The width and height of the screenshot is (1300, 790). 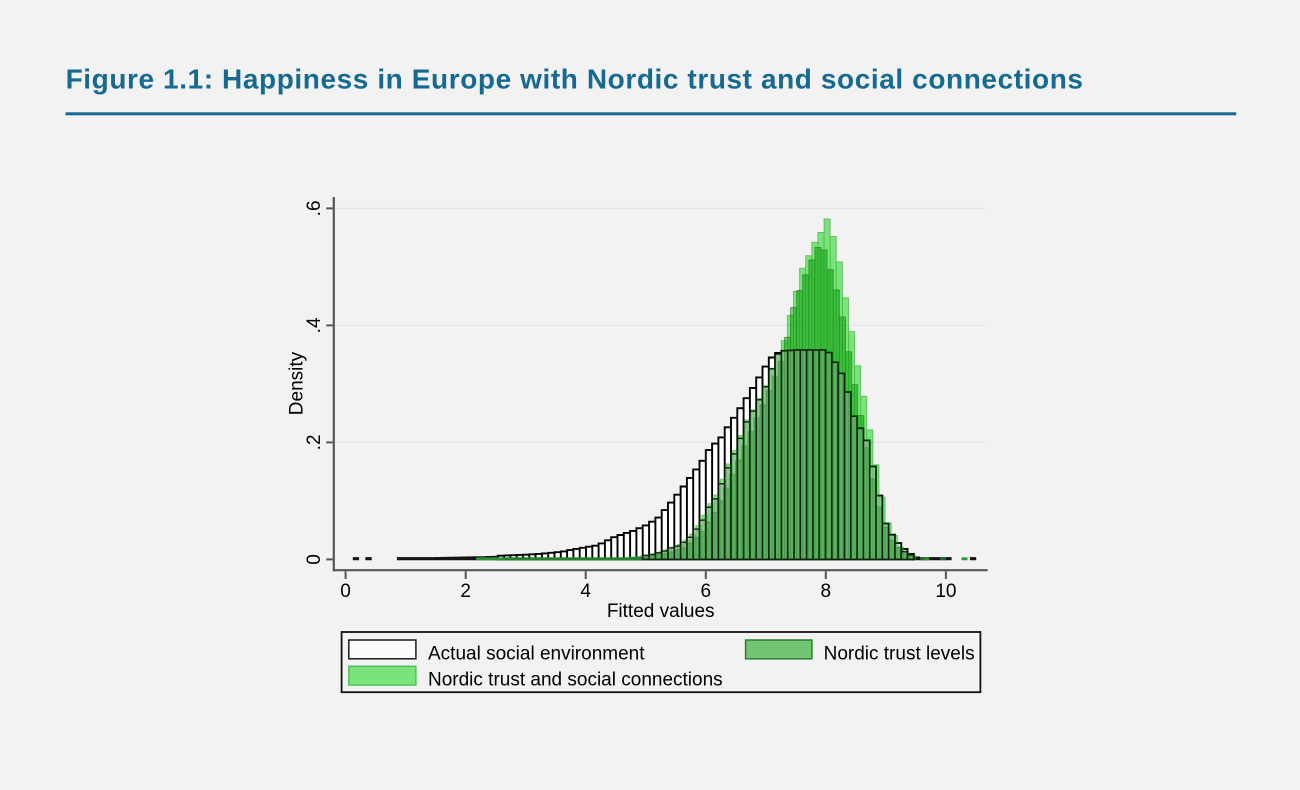 I want to click on svg-text: .2, so click(x=314, y=442).